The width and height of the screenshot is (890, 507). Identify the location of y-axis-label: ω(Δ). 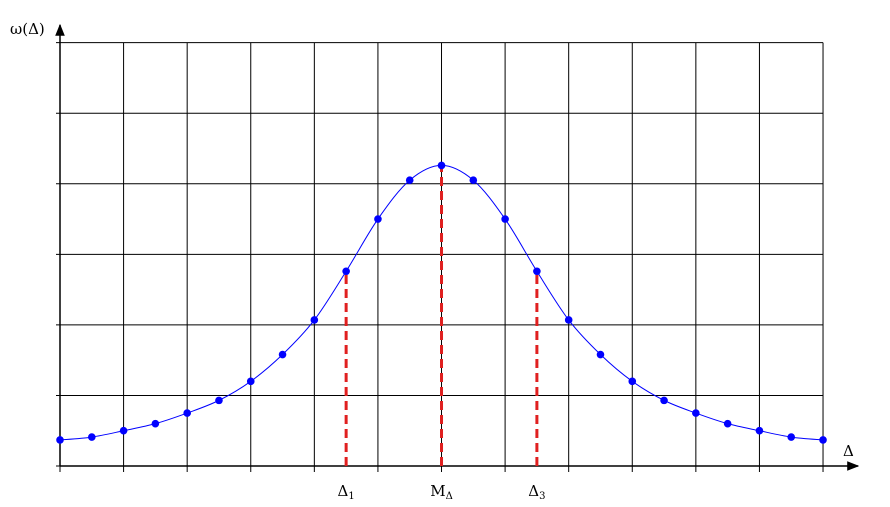
(27, 29).